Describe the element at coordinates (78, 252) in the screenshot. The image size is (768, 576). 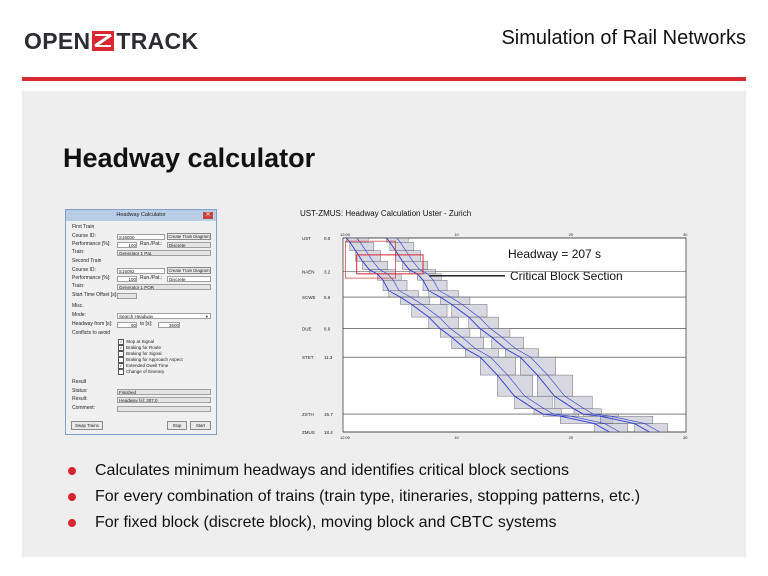
I see `train-label-1: Train:` at that location.